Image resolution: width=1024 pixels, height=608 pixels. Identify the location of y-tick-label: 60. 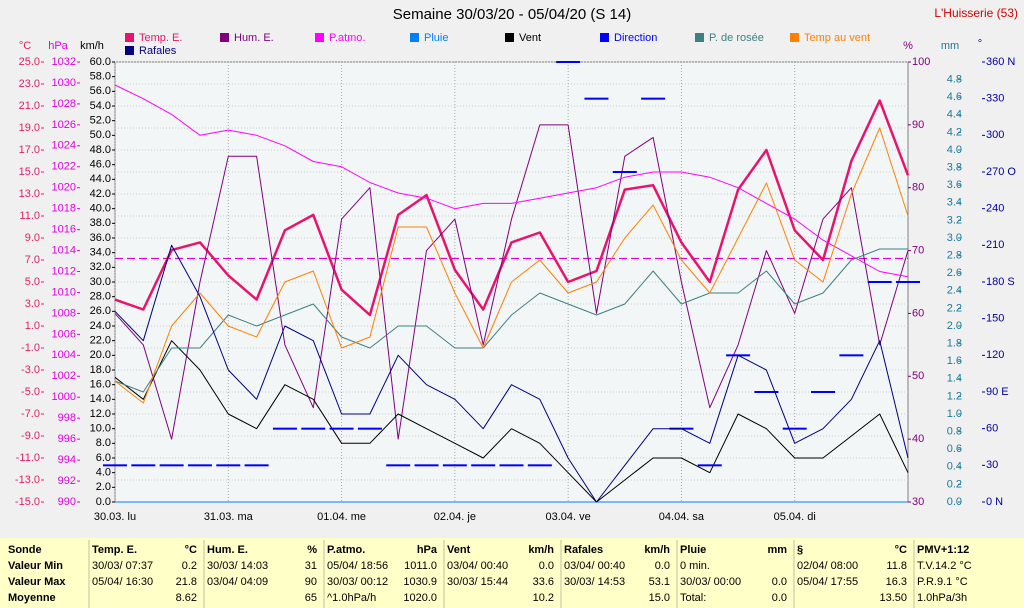
(918, 313).